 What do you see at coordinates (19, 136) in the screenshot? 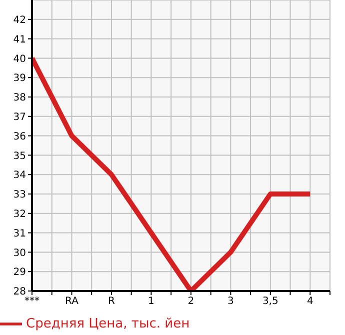
I see `y-tick-label: 36` at bounding box center [19, 136].